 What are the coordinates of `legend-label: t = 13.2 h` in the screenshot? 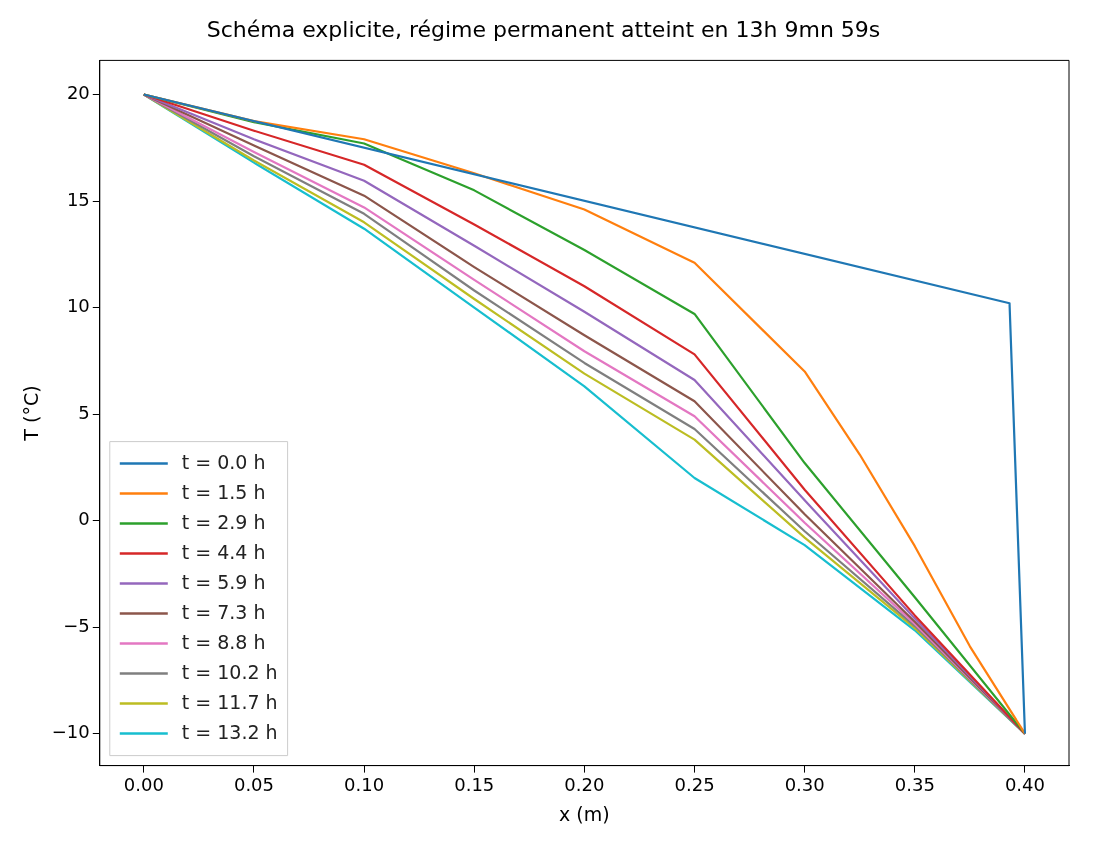 It's located at (229, 731).